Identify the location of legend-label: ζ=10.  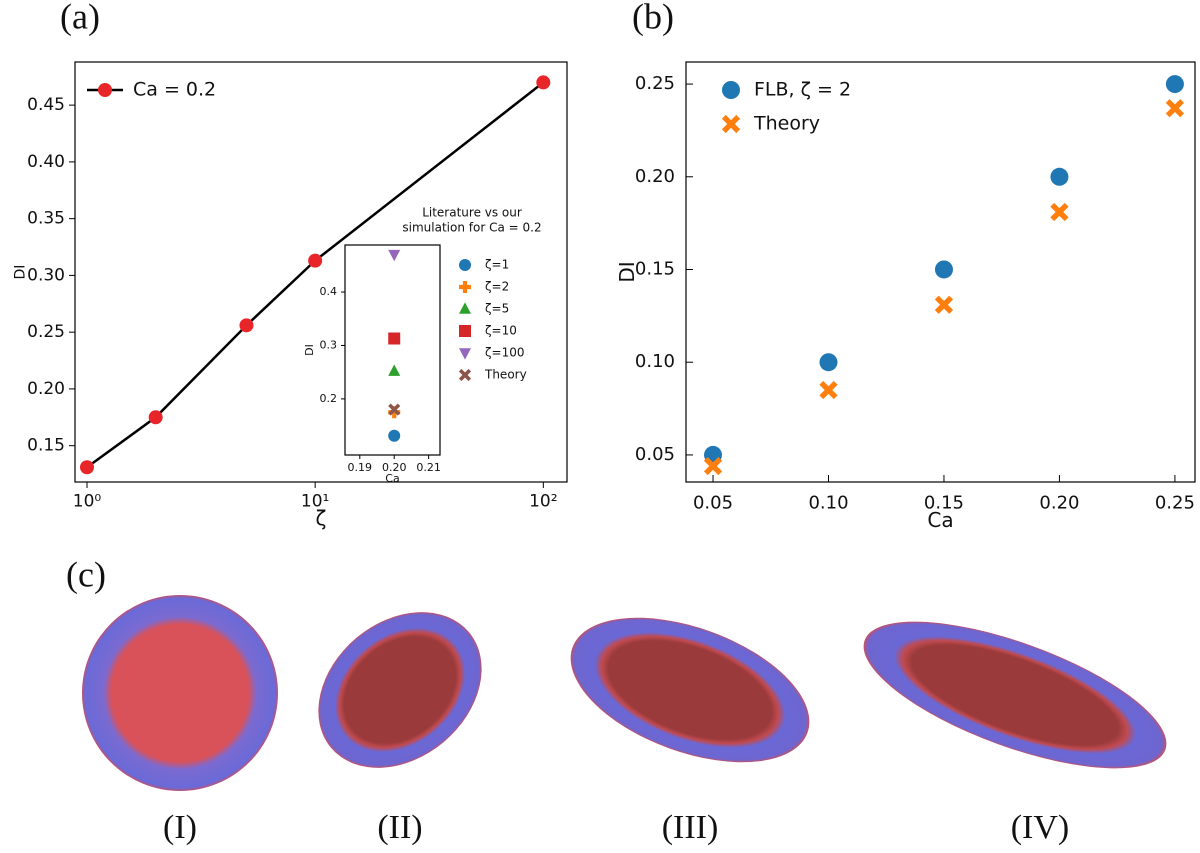
(501, 331).